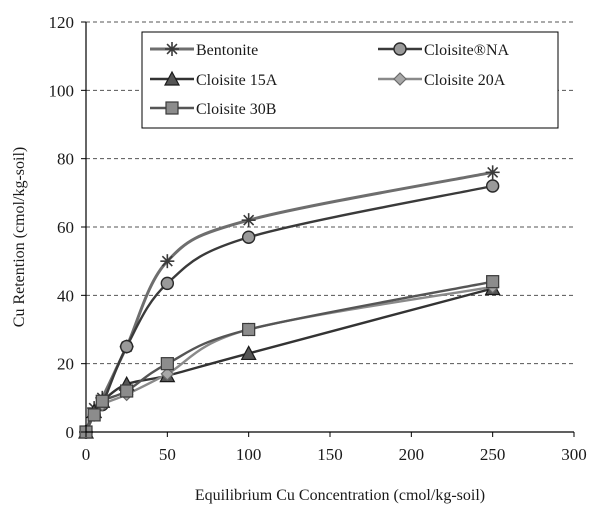  What do you see at coordinates (167, 454) in the screenshot?
I see `x-tick-label-50: 50` at bounding box center [167, 454].